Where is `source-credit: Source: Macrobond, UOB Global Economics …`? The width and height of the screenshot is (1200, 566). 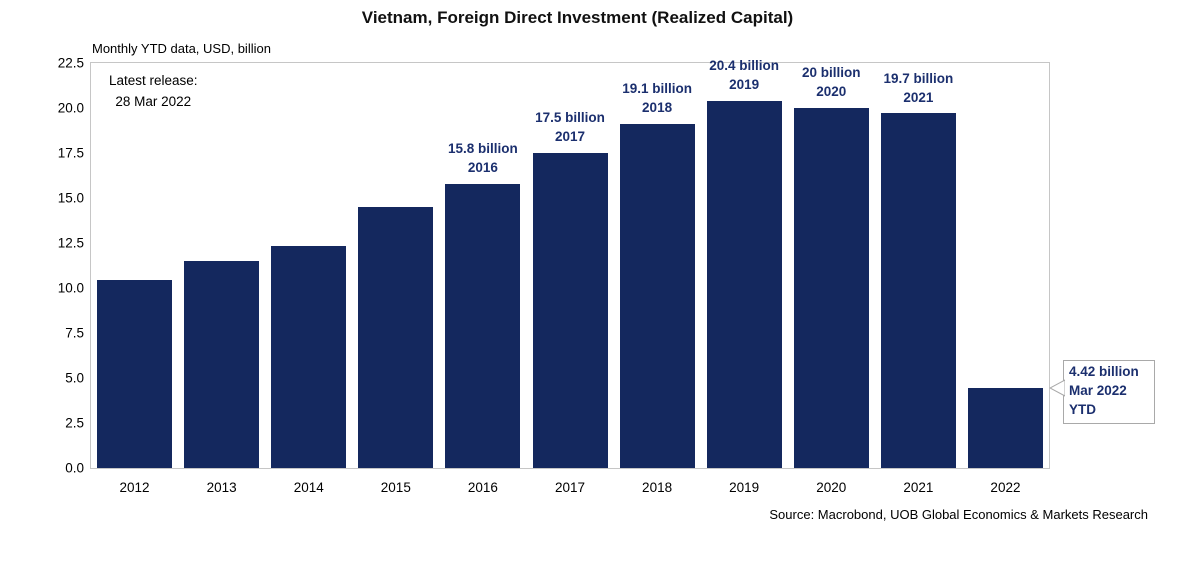
source-credit: Source: Macrobond, UOB Global Economics … is located at coordinates (958, 514).